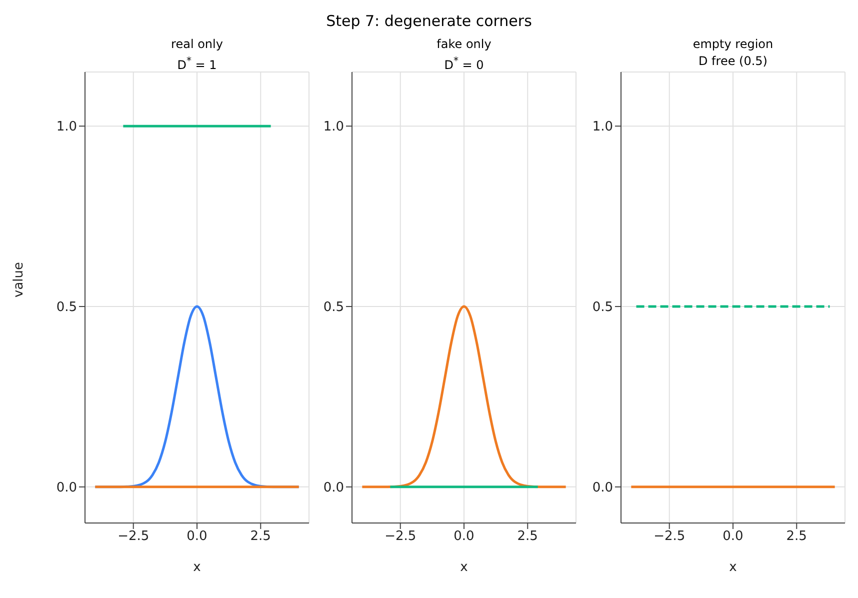 Image resolution: width=858 pixels, height=598 pixels. Describe the element at coordinates (464, 64) in the screenshot. I see `chart-subtitle: D$^{*}$ = 0` at that location.